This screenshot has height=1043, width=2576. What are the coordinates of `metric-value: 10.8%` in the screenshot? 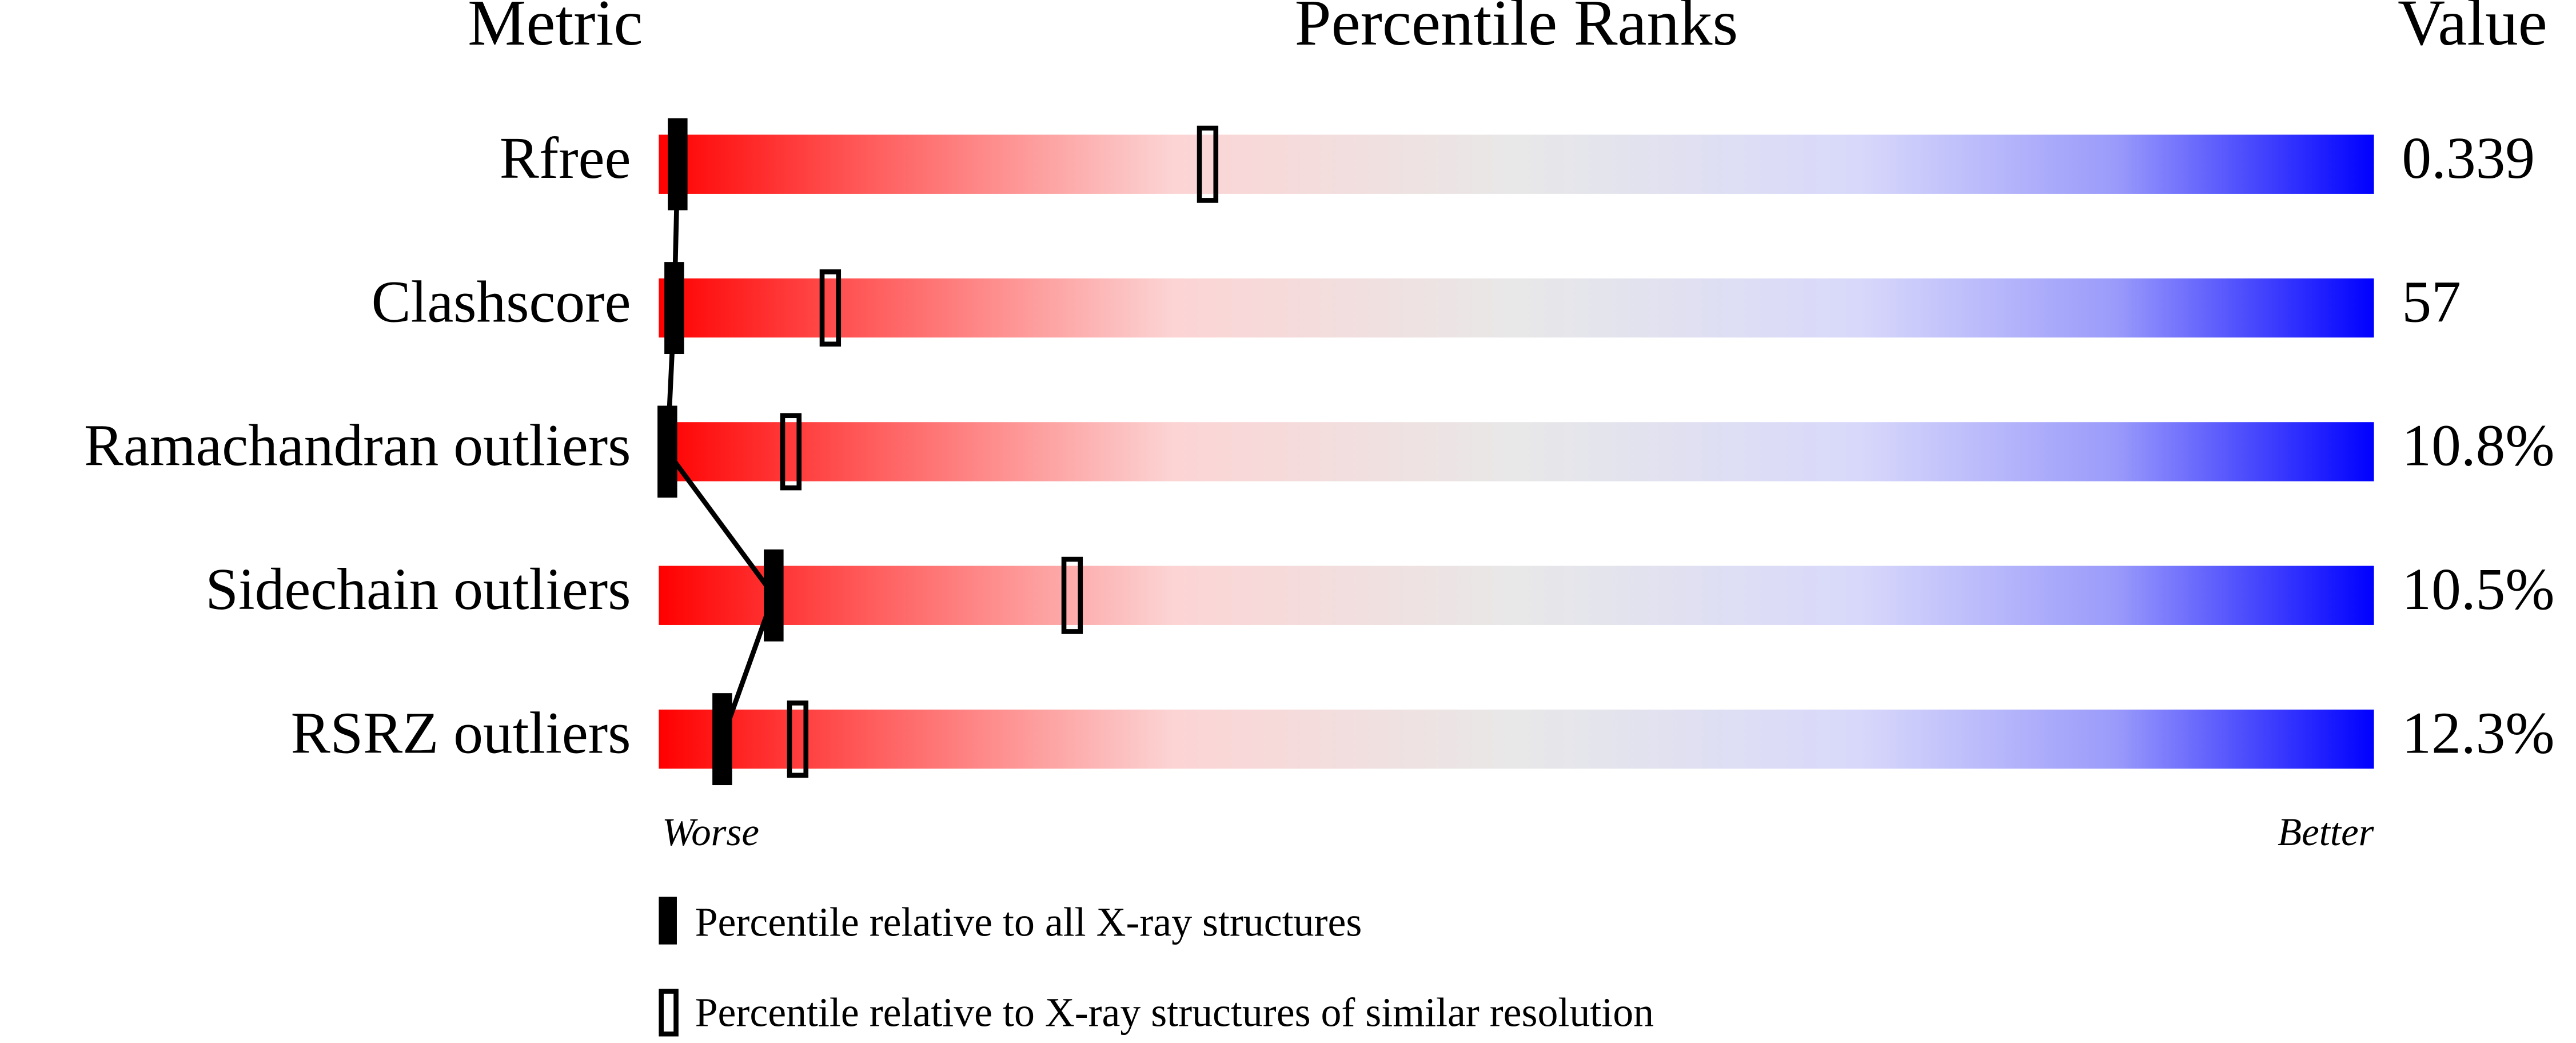 It's located at (2478, 446).